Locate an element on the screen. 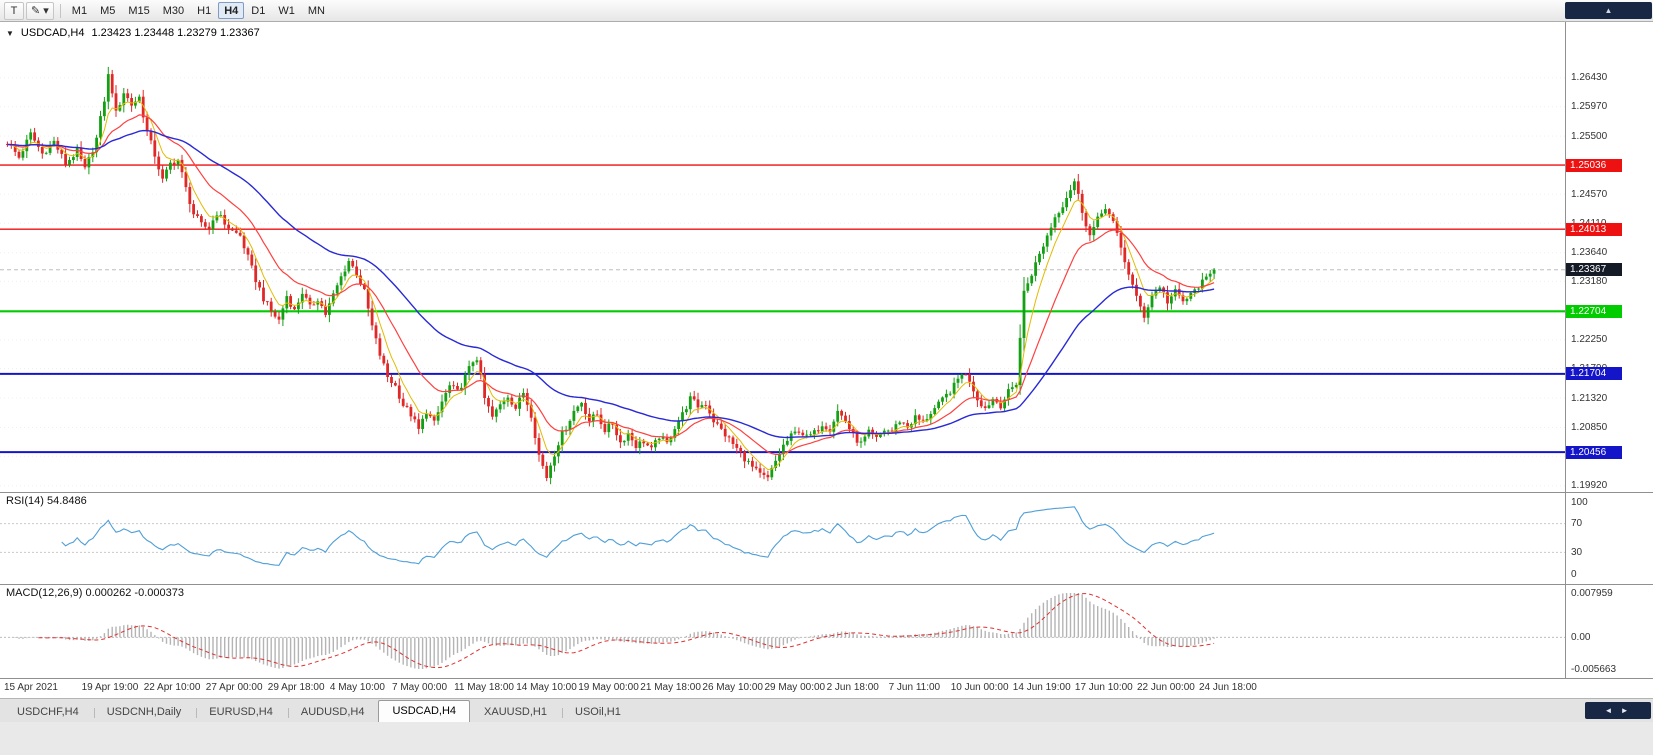 This screenshot has width=1653, height=755. scroll-up-icon: ▲ is located at coordinates (1608, 10).